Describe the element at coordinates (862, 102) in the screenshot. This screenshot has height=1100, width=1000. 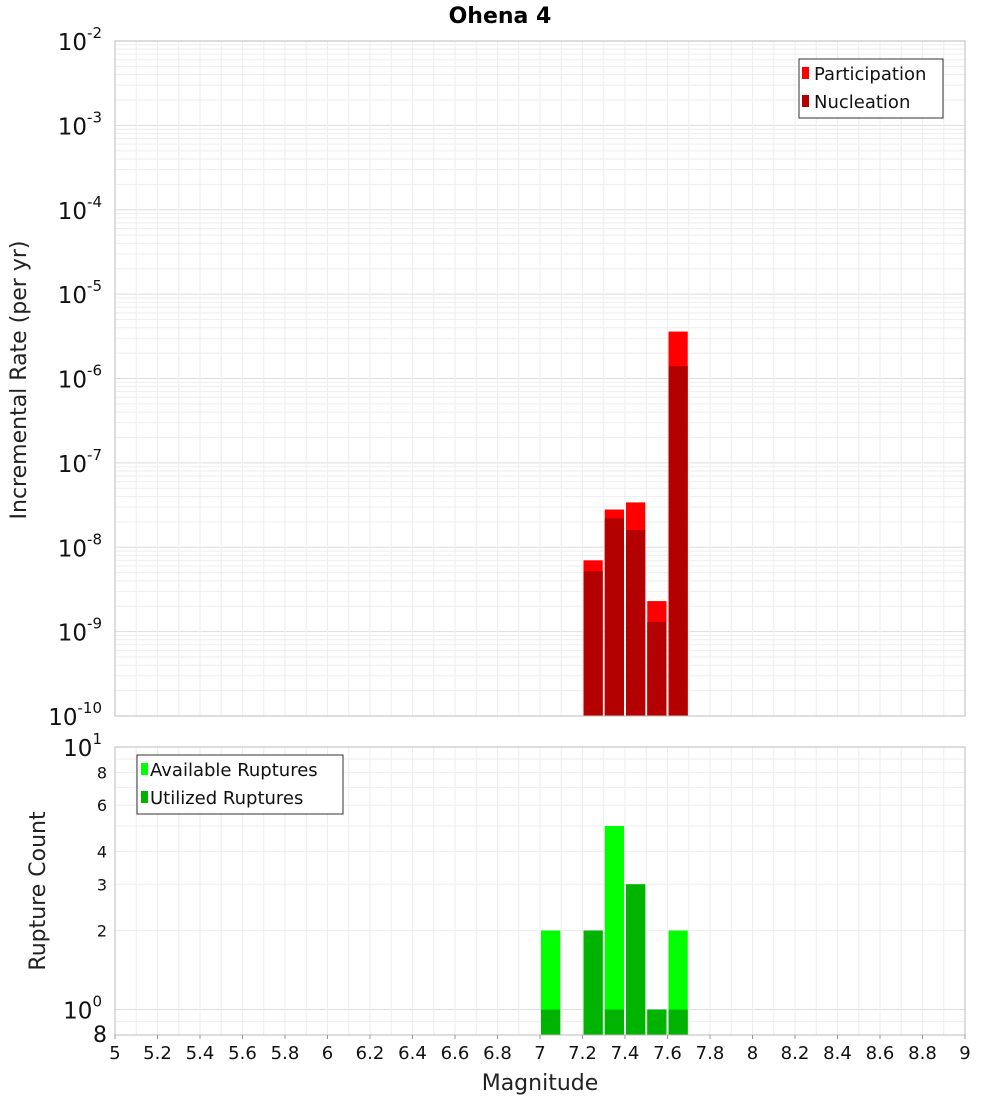
I see `nucleation-legend-label: Nucleation` at that location.